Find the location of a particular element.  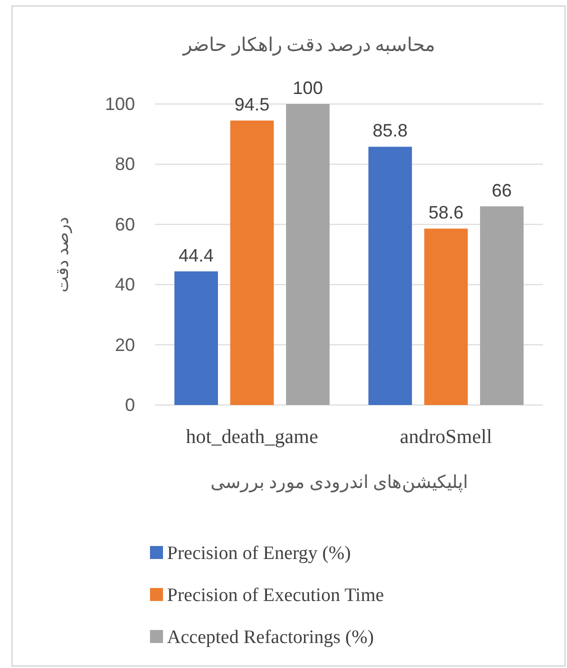

data-label: 100 is located at coordinates (307, 88).